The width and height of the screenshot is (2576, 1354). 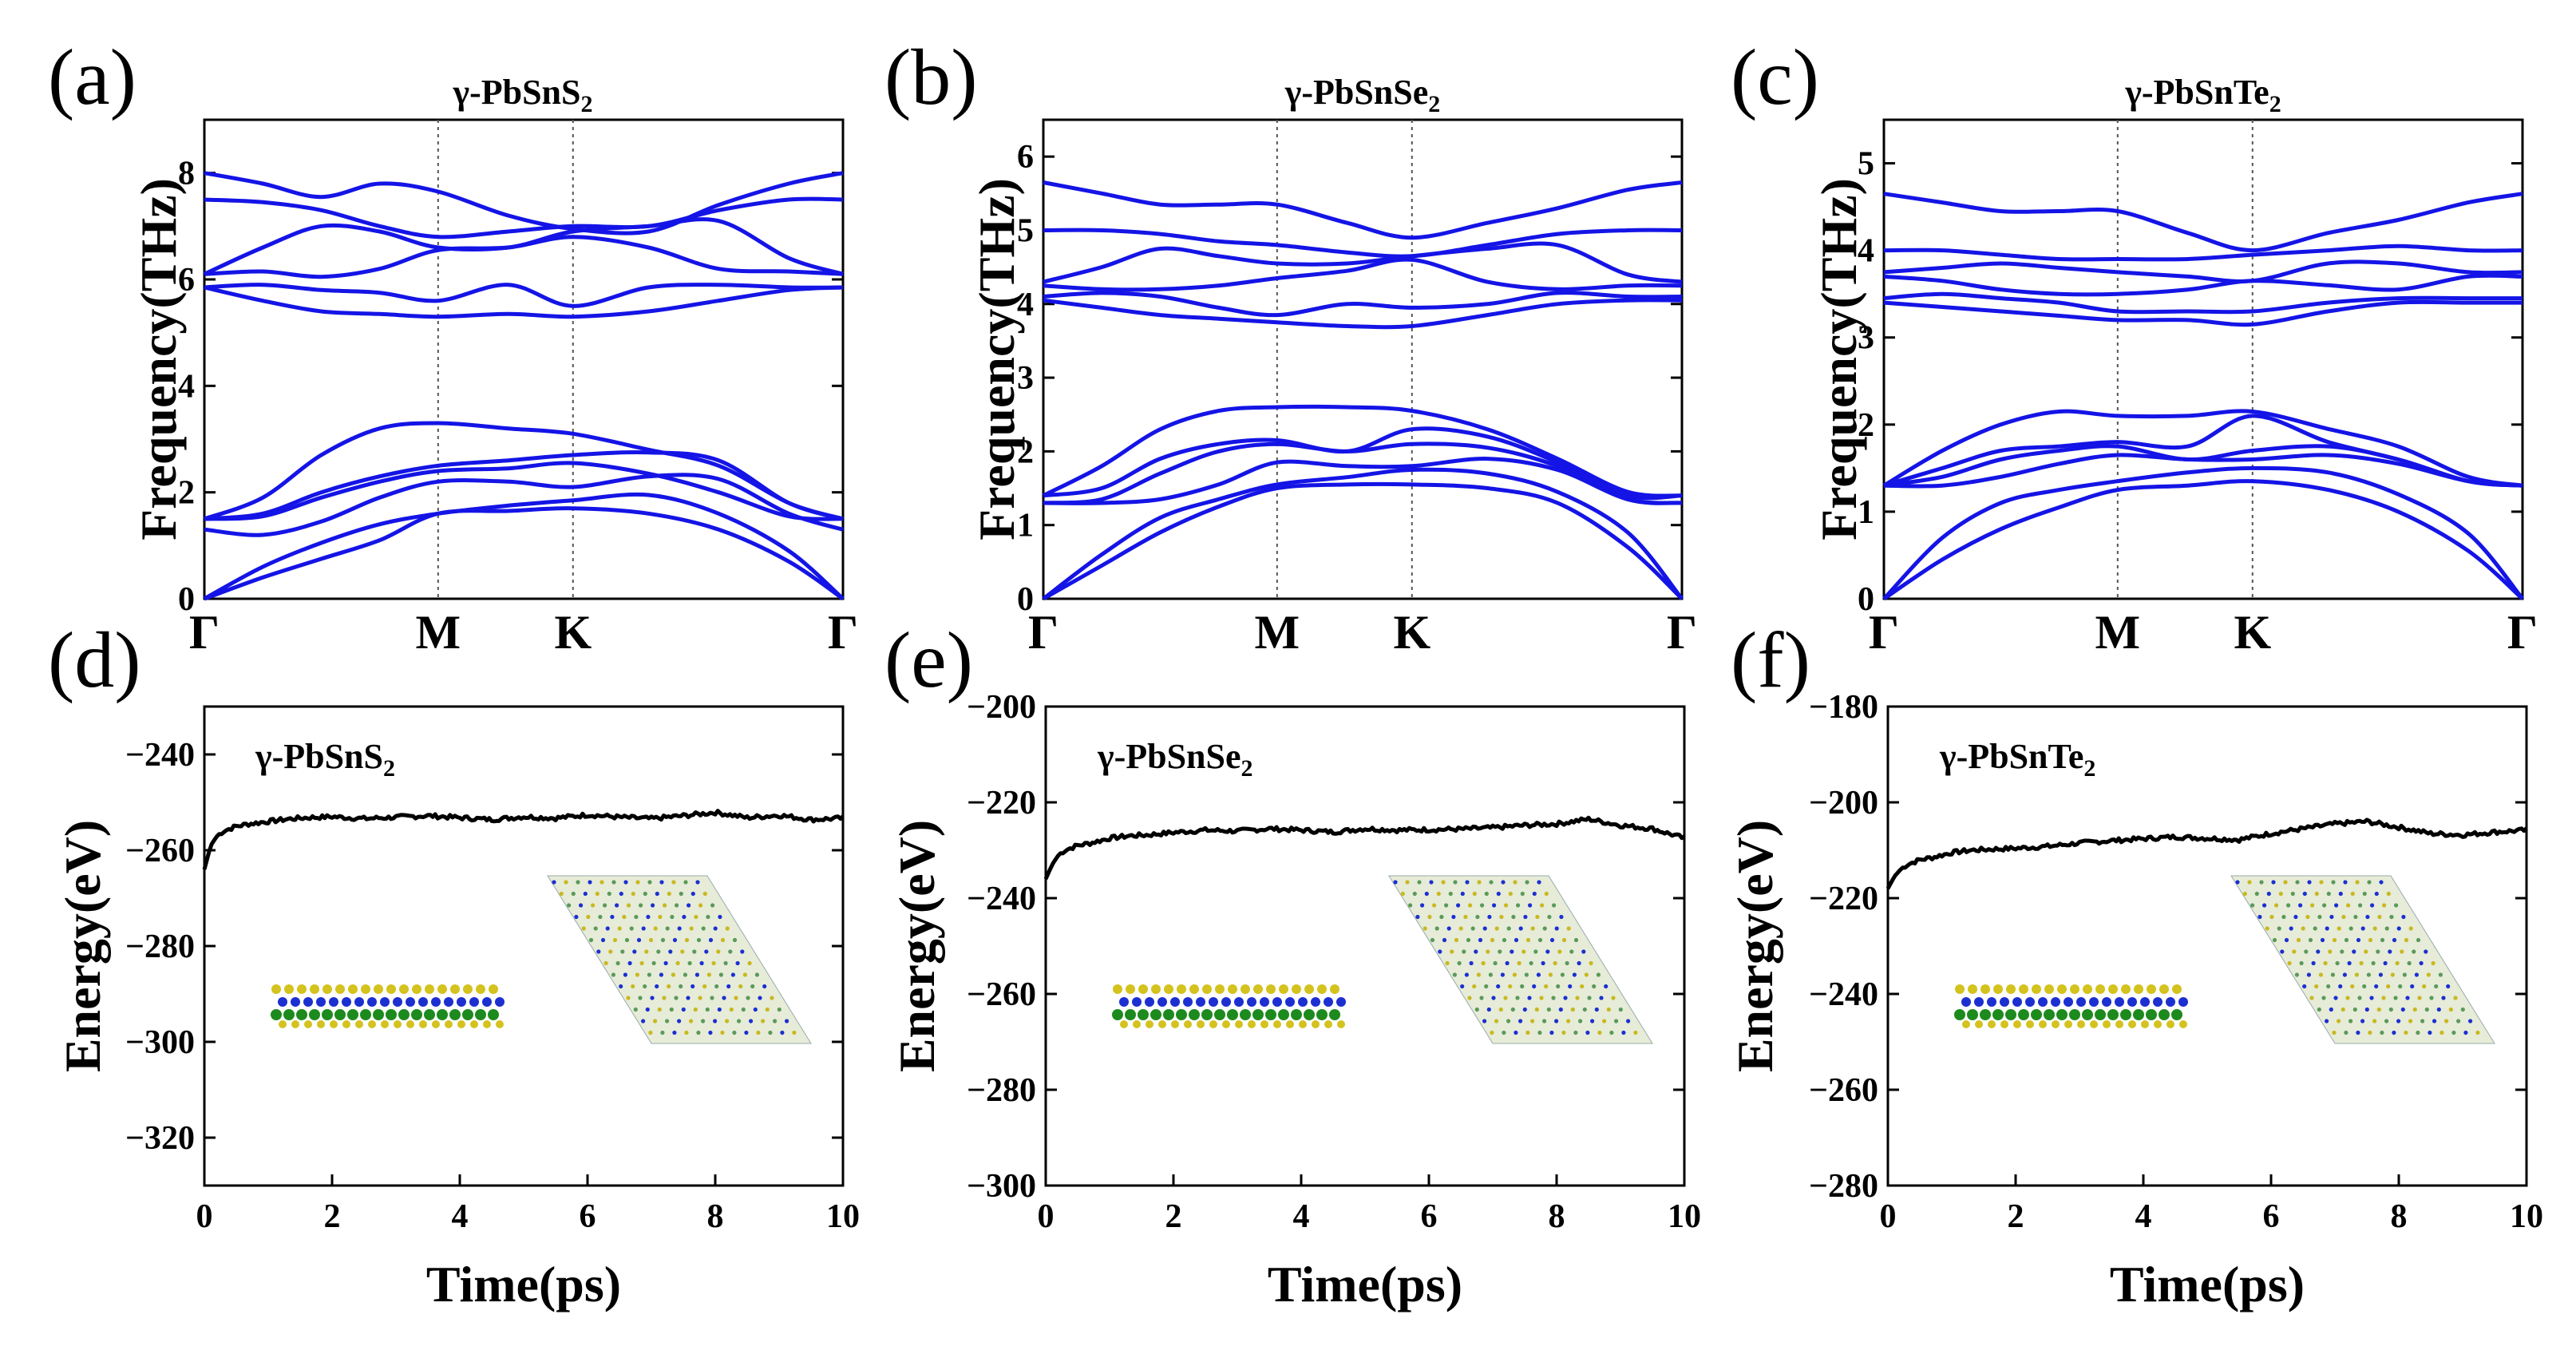 I want to click on chart-title: γ-PbSnSe2, so click(x=1175, y=759).